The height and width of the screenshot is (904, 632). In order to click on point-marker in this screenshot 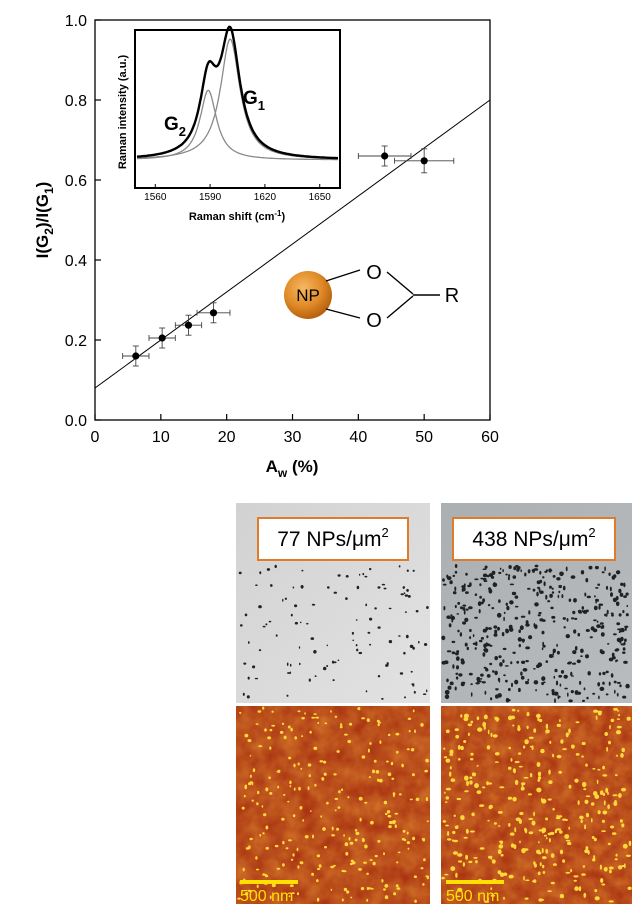, I will do `click(213, 313)`.